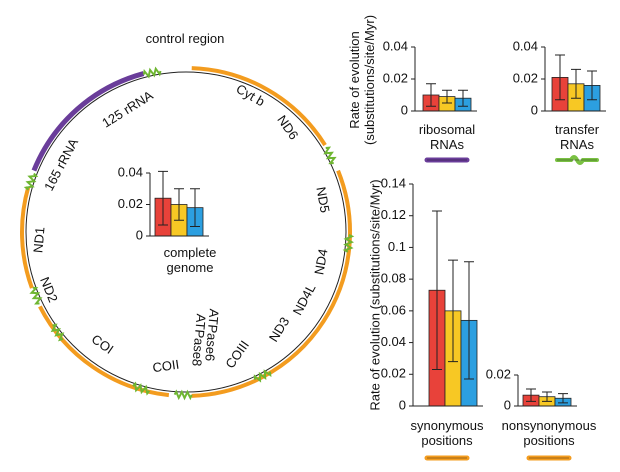 The width and height of the screenshot is (620, 472). I want to click on gene-label: ND3, so click(279, 329).